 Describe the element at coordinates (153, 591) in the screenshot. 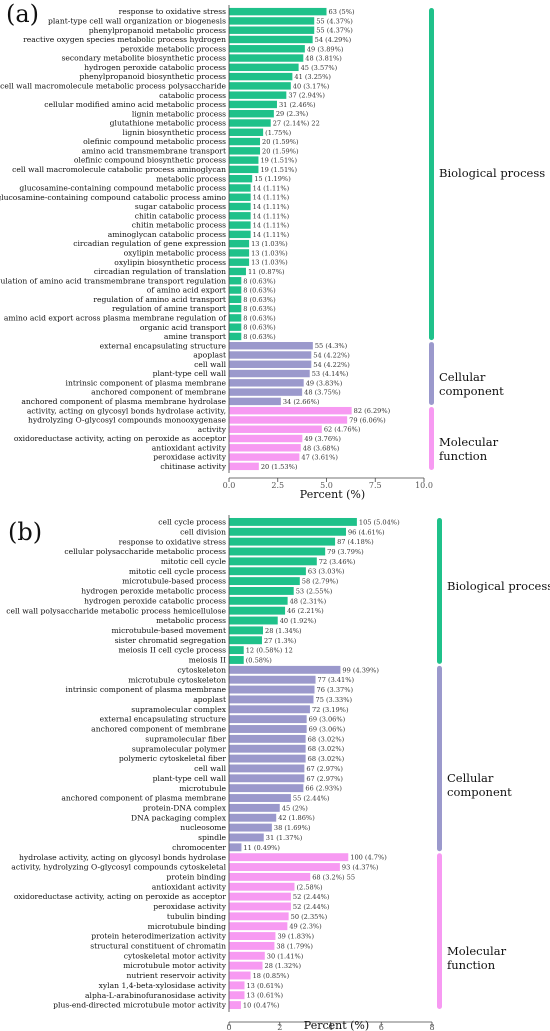

I see `bar-term-label: hydrogen peroxide metabolic process` at that location.